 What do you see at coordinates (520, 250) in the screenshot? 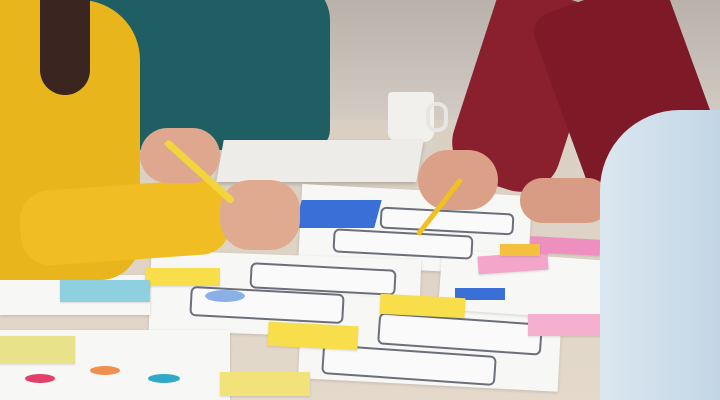
I see `sticky-note-orange` at bounding box center [520, 250].